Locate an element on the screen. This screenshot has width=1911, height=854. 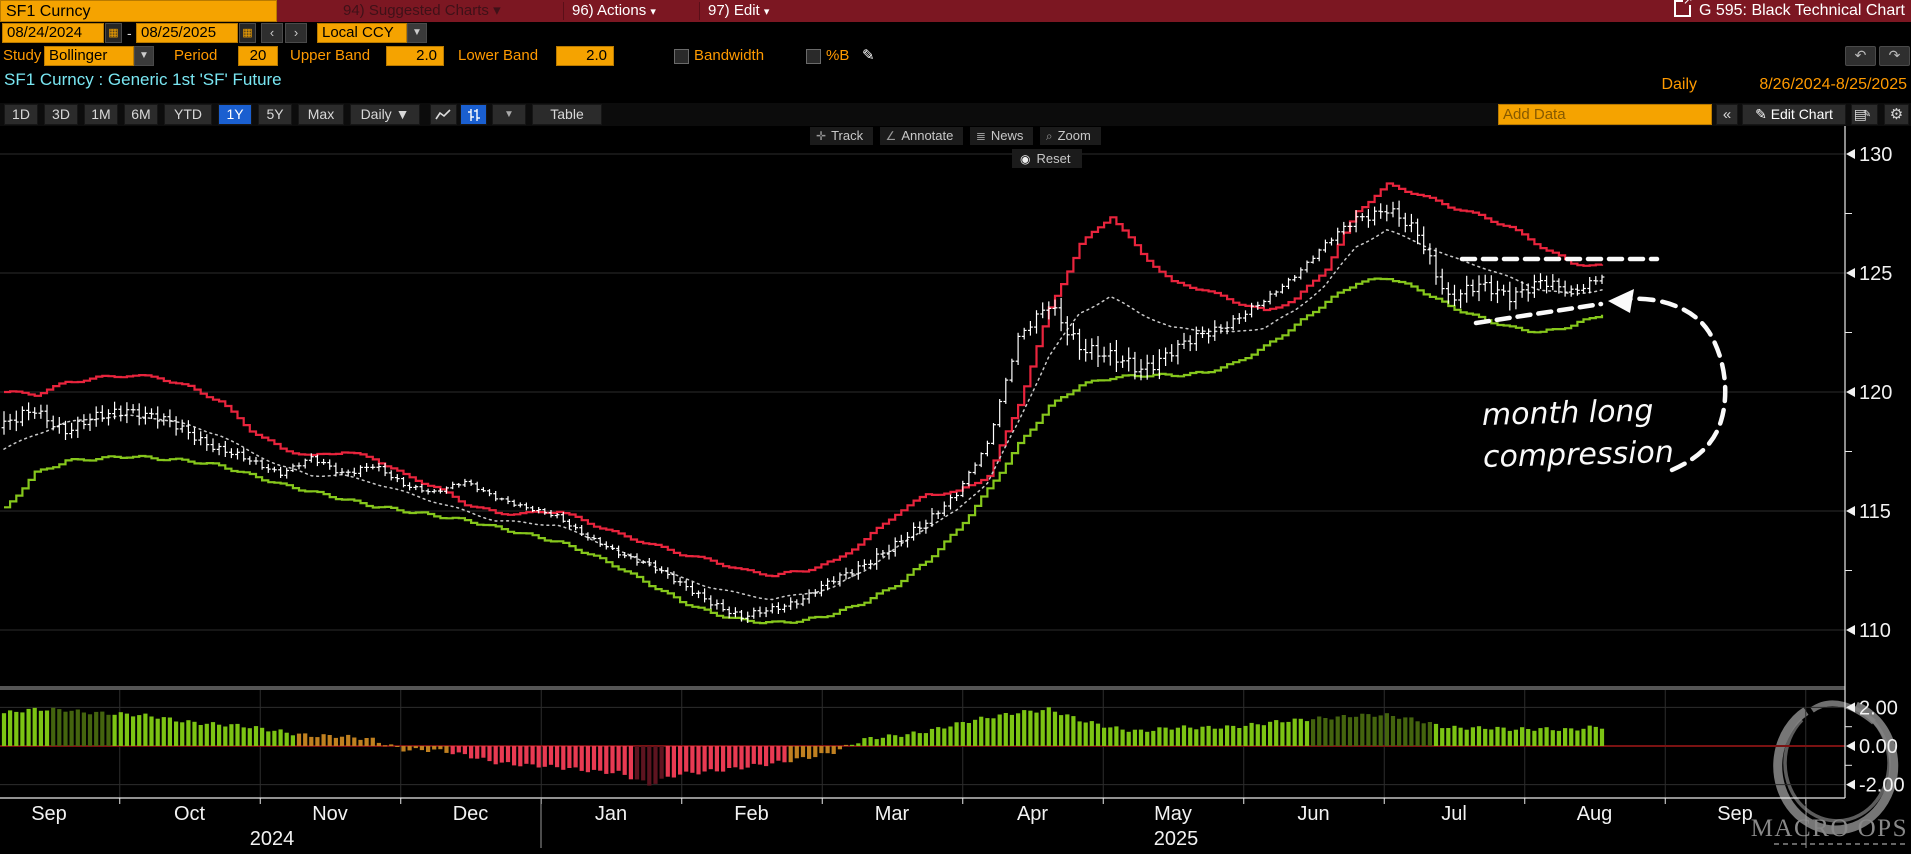
svg-text: Aug is located at coordinates (1595, 814).